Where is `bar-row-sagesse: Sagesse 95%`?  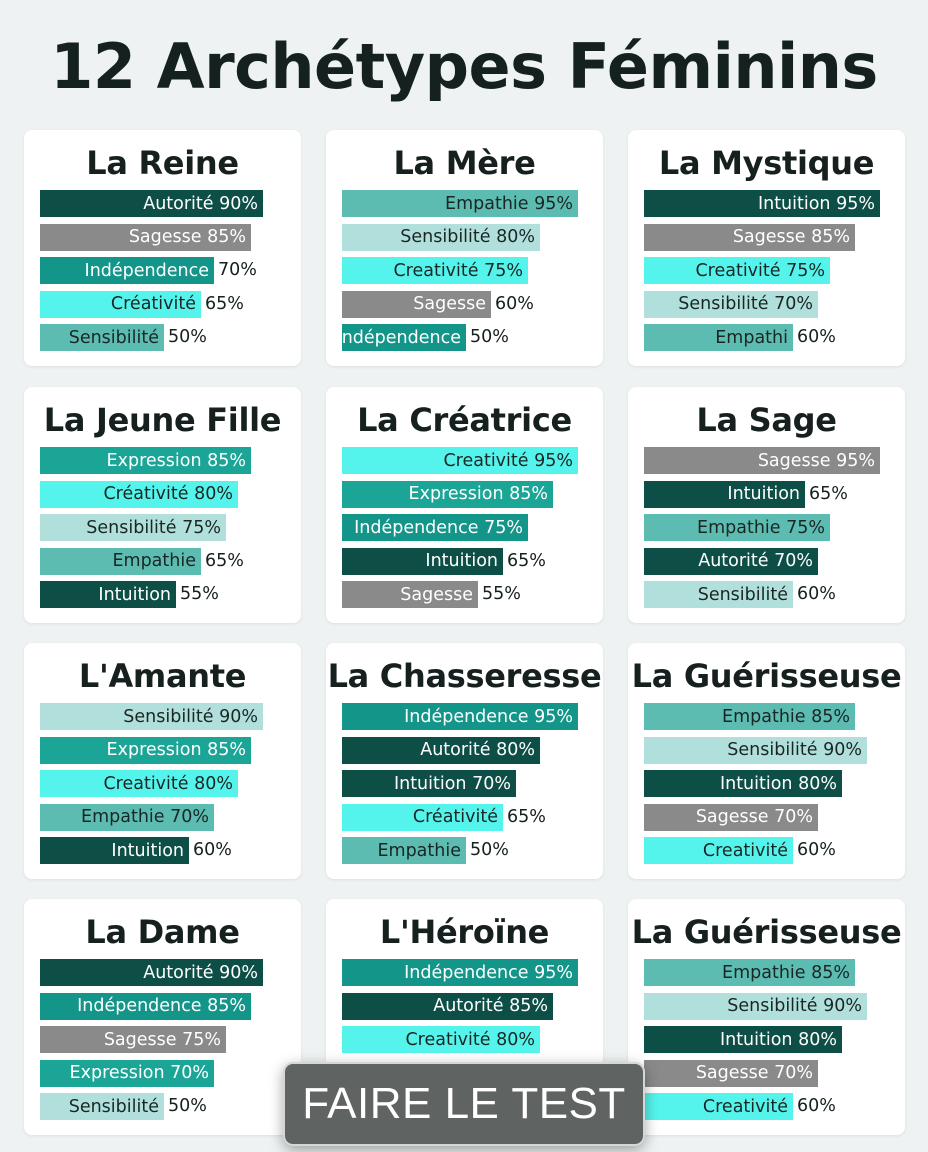
bar-row-sagesse: Sagesse 95% is located at coordinates (768, 460).